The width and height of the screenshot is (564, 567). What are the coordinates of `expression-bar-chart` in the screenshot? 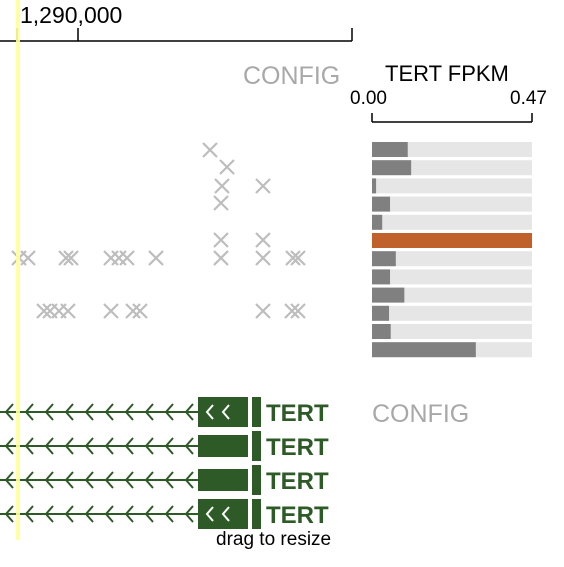 It's located at (452, 235).